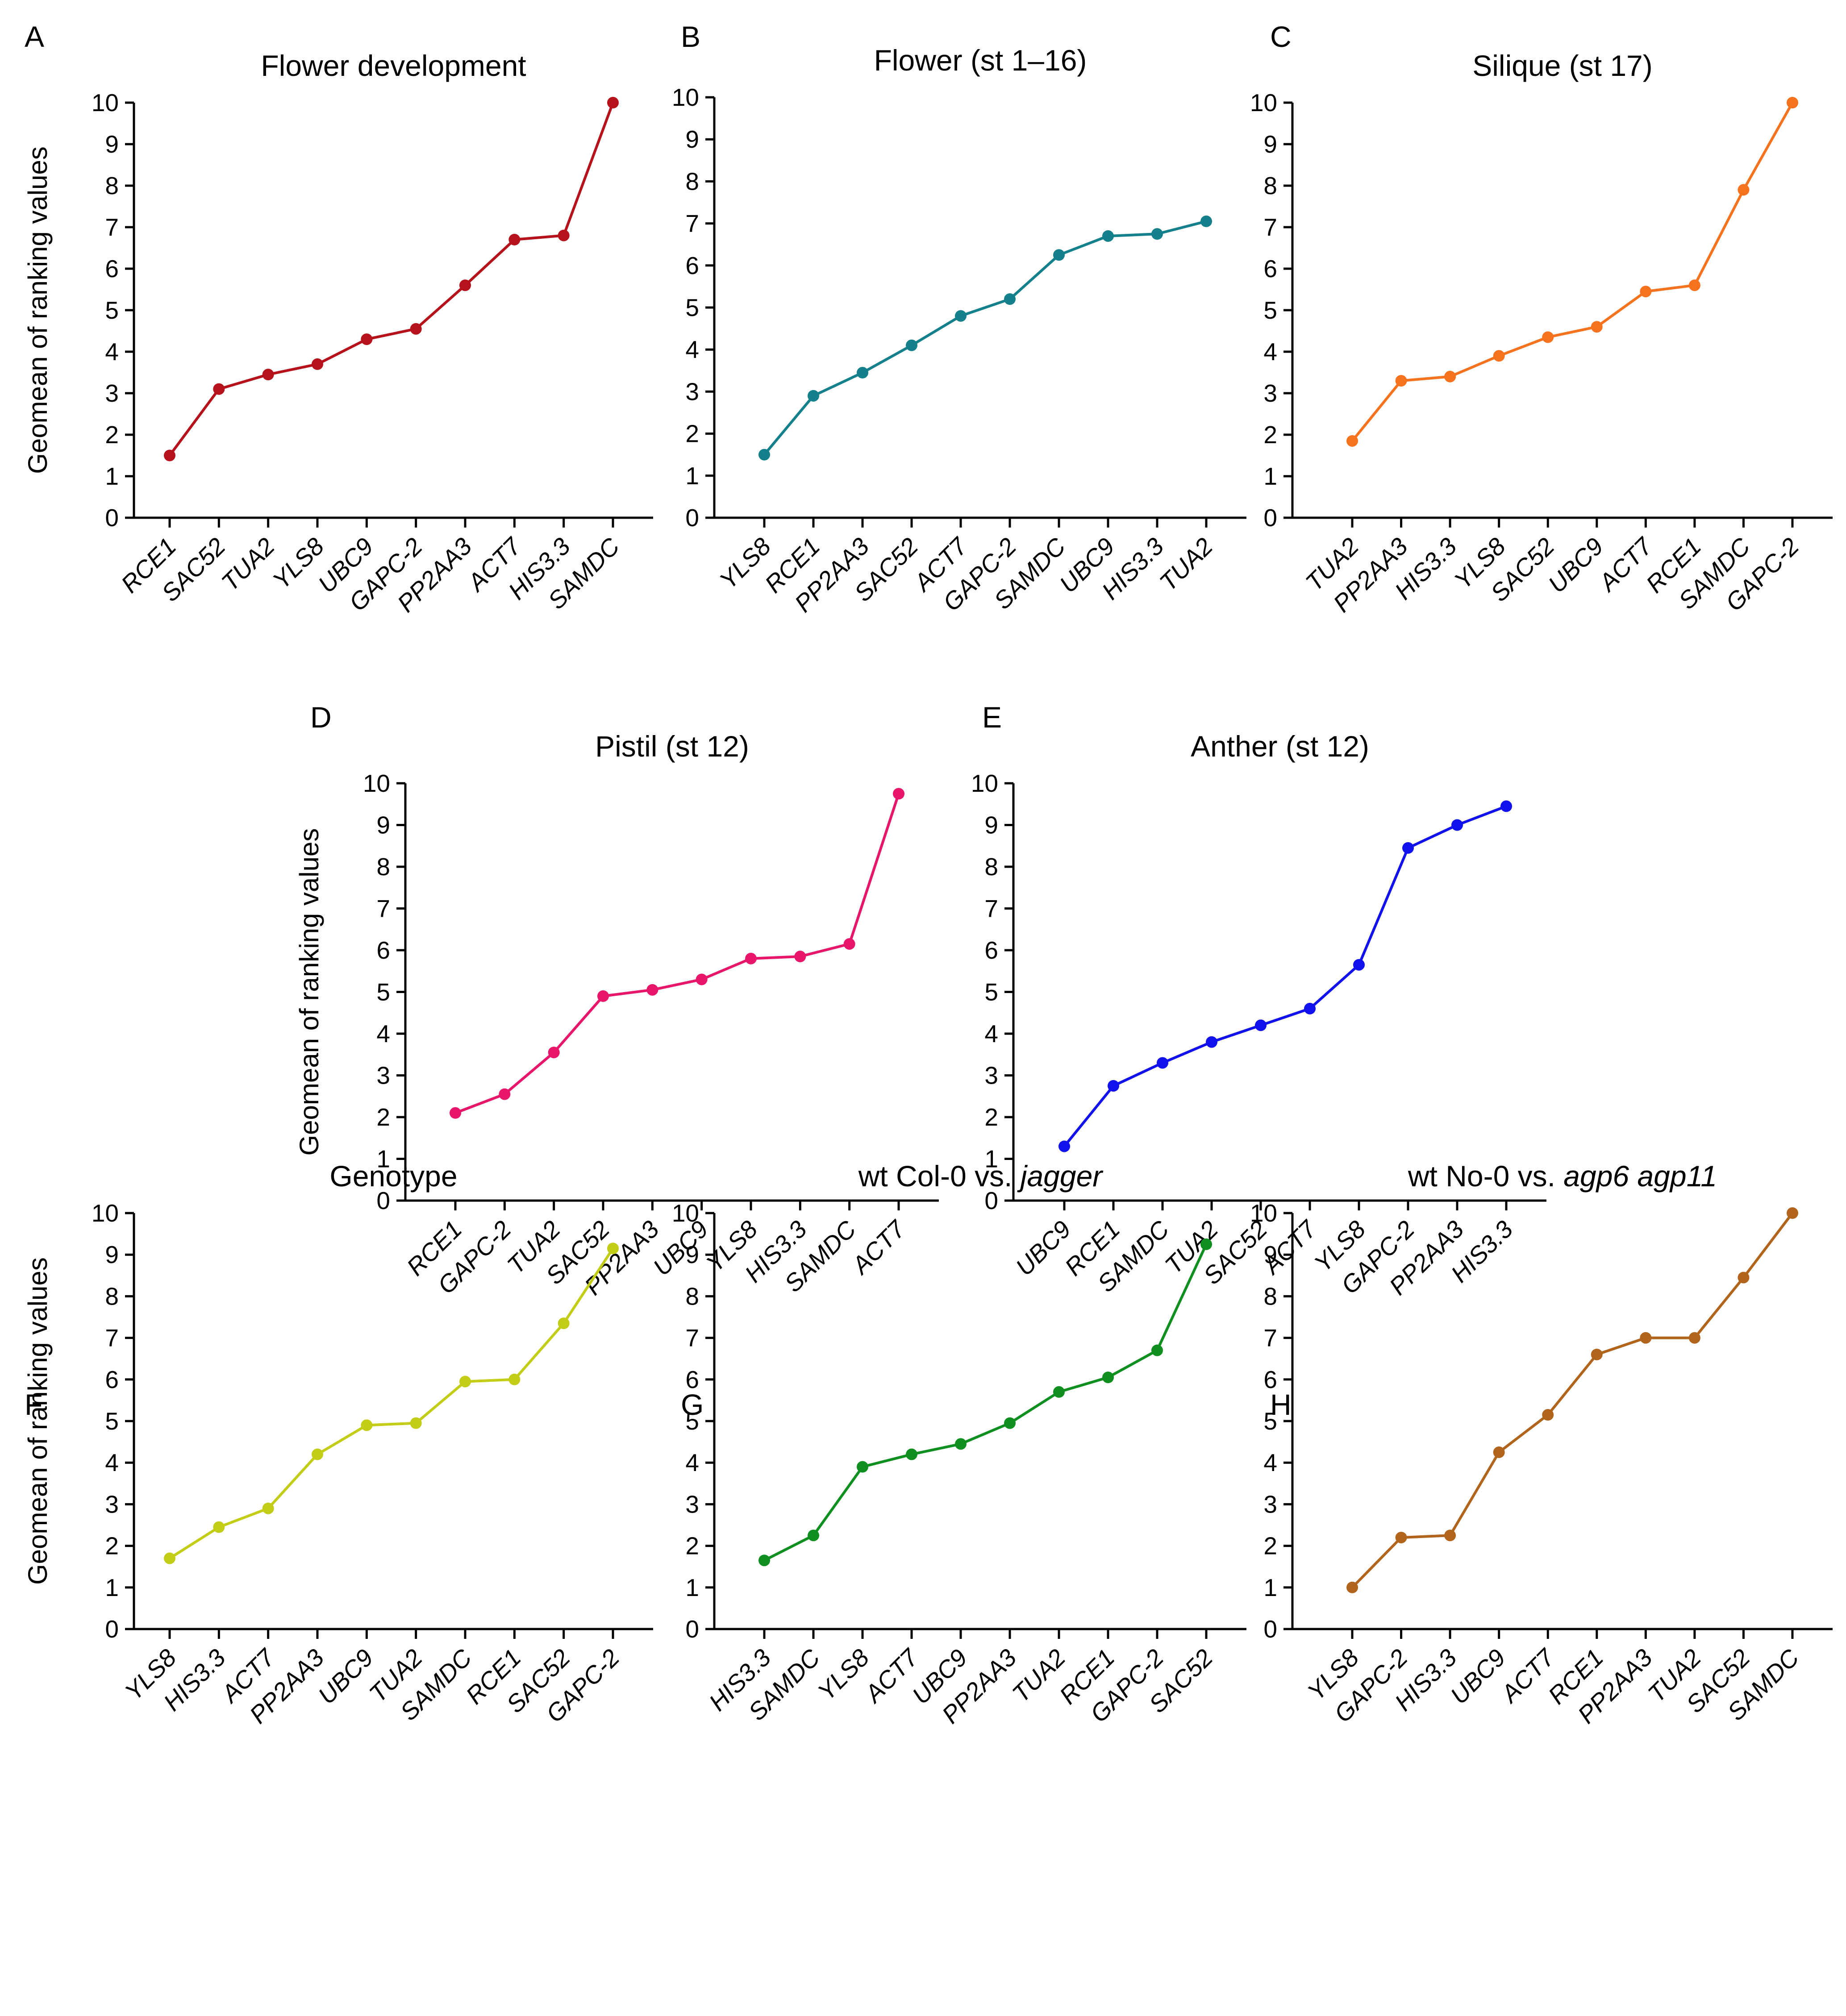 The image size is (1846, 2016). Describe the element at coordinates (33, 1404) in the screenshot. I see `panel-letter: F` at that location.